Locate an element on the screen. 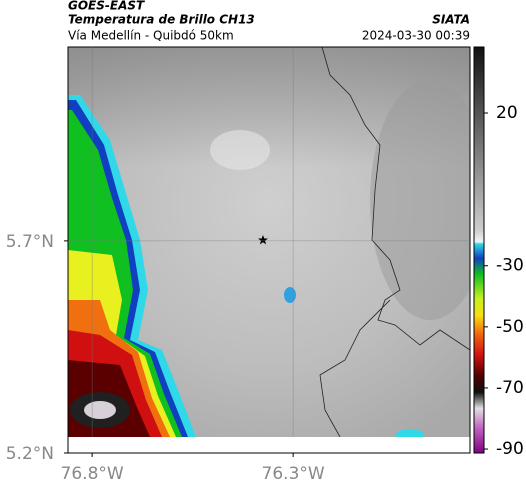 This screenshot has height=495, width=526. y-tick-label: 5.2°N is located at coordinates (30, 454).